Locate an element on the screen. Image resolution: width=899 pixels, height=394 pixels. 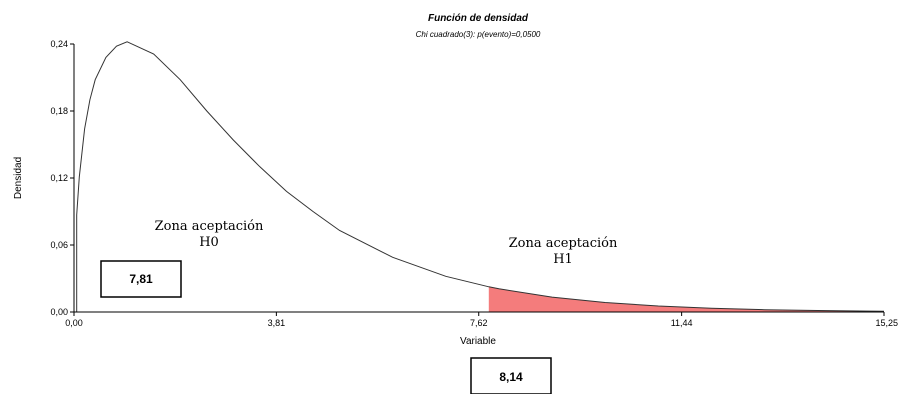
y-tick-label: 0,24 is located at coordinates (59, 44).